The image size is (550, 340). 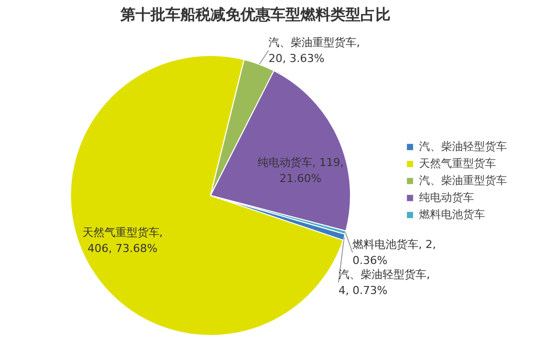 What do you see at coordinates (463, 146) in the screenshot?
I see `legend-label: 汽、柴油轻型货车` at bounding box center [463, 146].